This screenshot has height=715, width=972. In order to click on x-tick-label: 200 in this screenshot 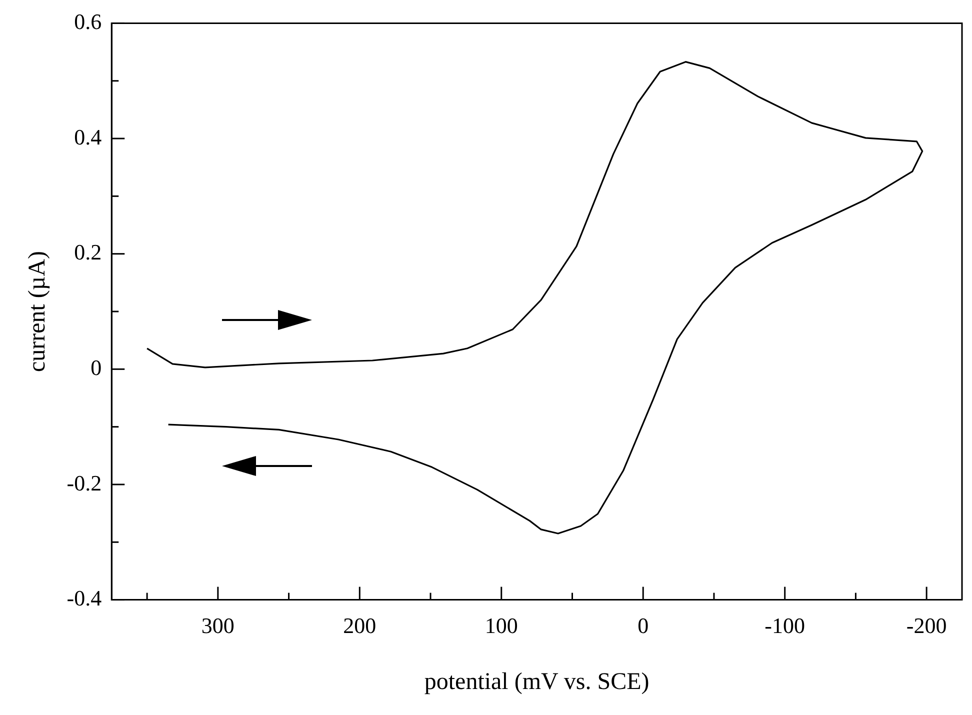, I will do `click(359, 625)`.